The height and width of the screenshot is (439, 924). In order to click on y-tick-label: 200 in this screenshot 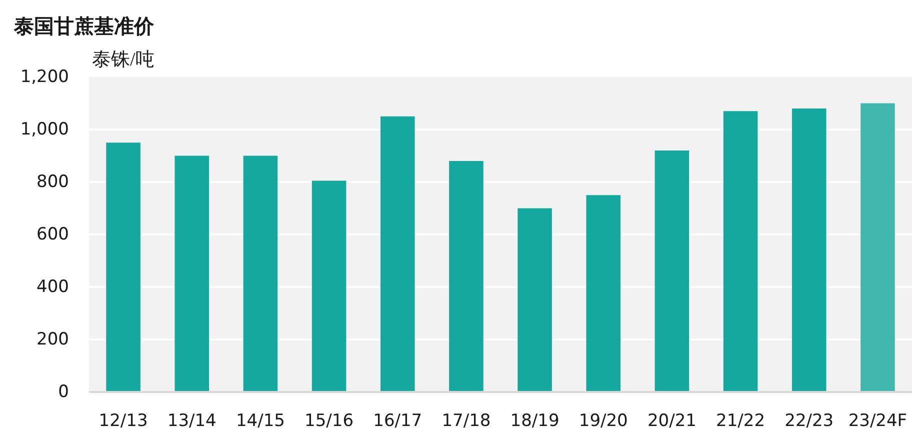, I will do `click(52, 340)`.